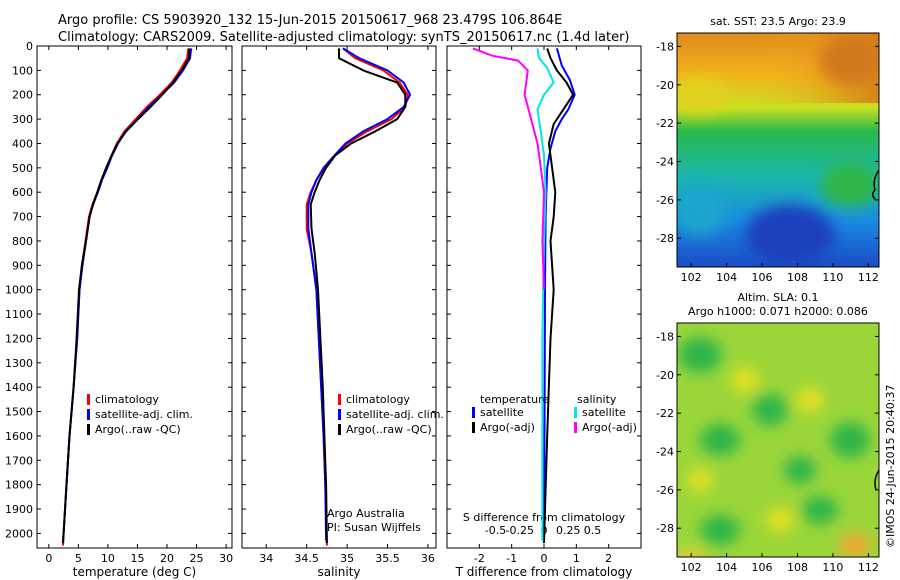 The height and width of the screenshot is (580, 900). What do you see at coordinates (19, 533) in the screenshot?
I see `temp-y-tick-label: 2000` at bounding box center [19, 533].